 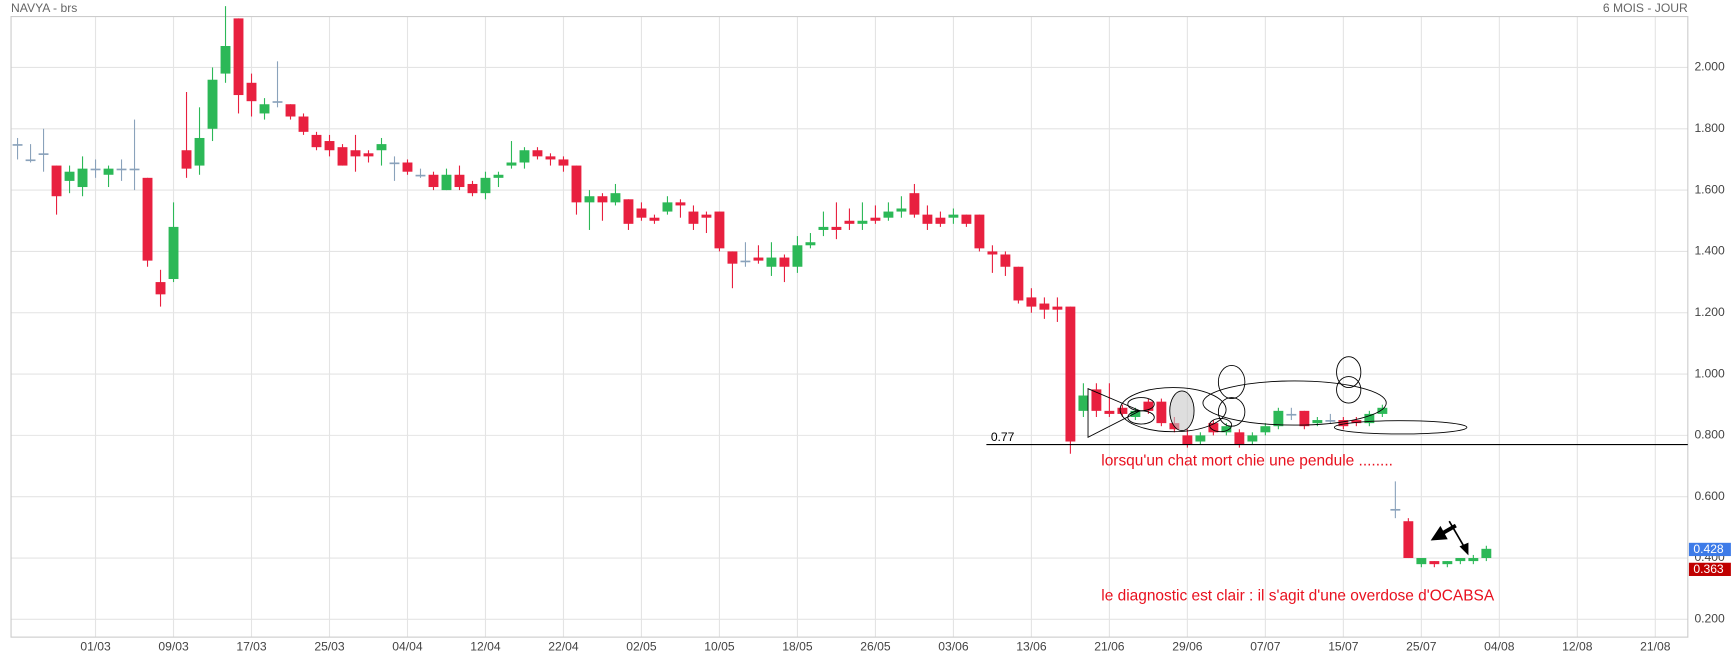 I want to click on x-tick-label: 03/06, so click(x=953, y=646).